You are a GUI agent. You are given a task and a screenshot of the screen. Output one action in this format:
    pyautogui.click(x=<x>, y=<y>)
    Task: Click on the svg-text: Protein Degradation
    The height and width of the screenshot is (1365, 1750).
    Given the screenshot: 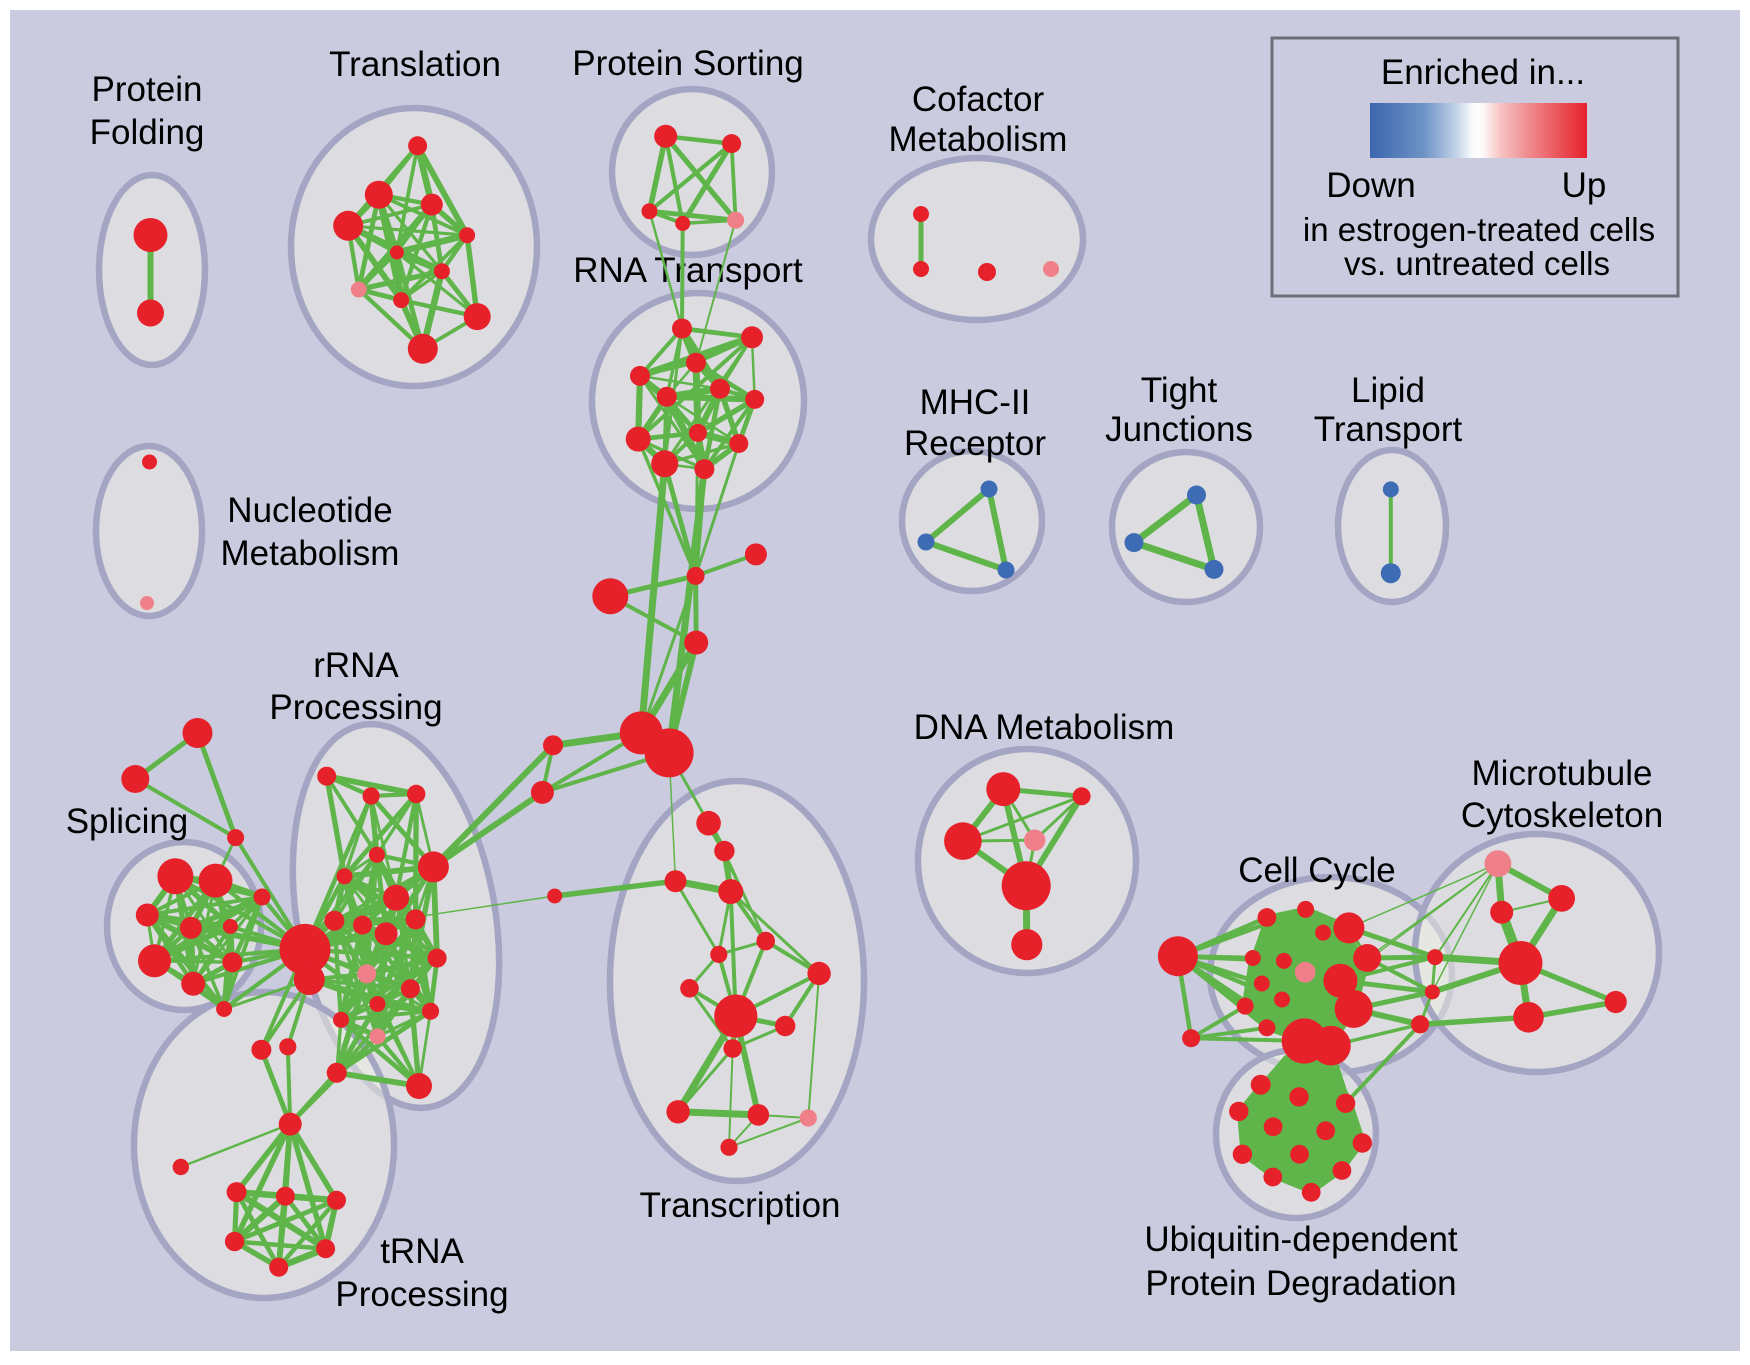 What is the action you would take?
    pyautogui.click(x=1300, y=1283)
    